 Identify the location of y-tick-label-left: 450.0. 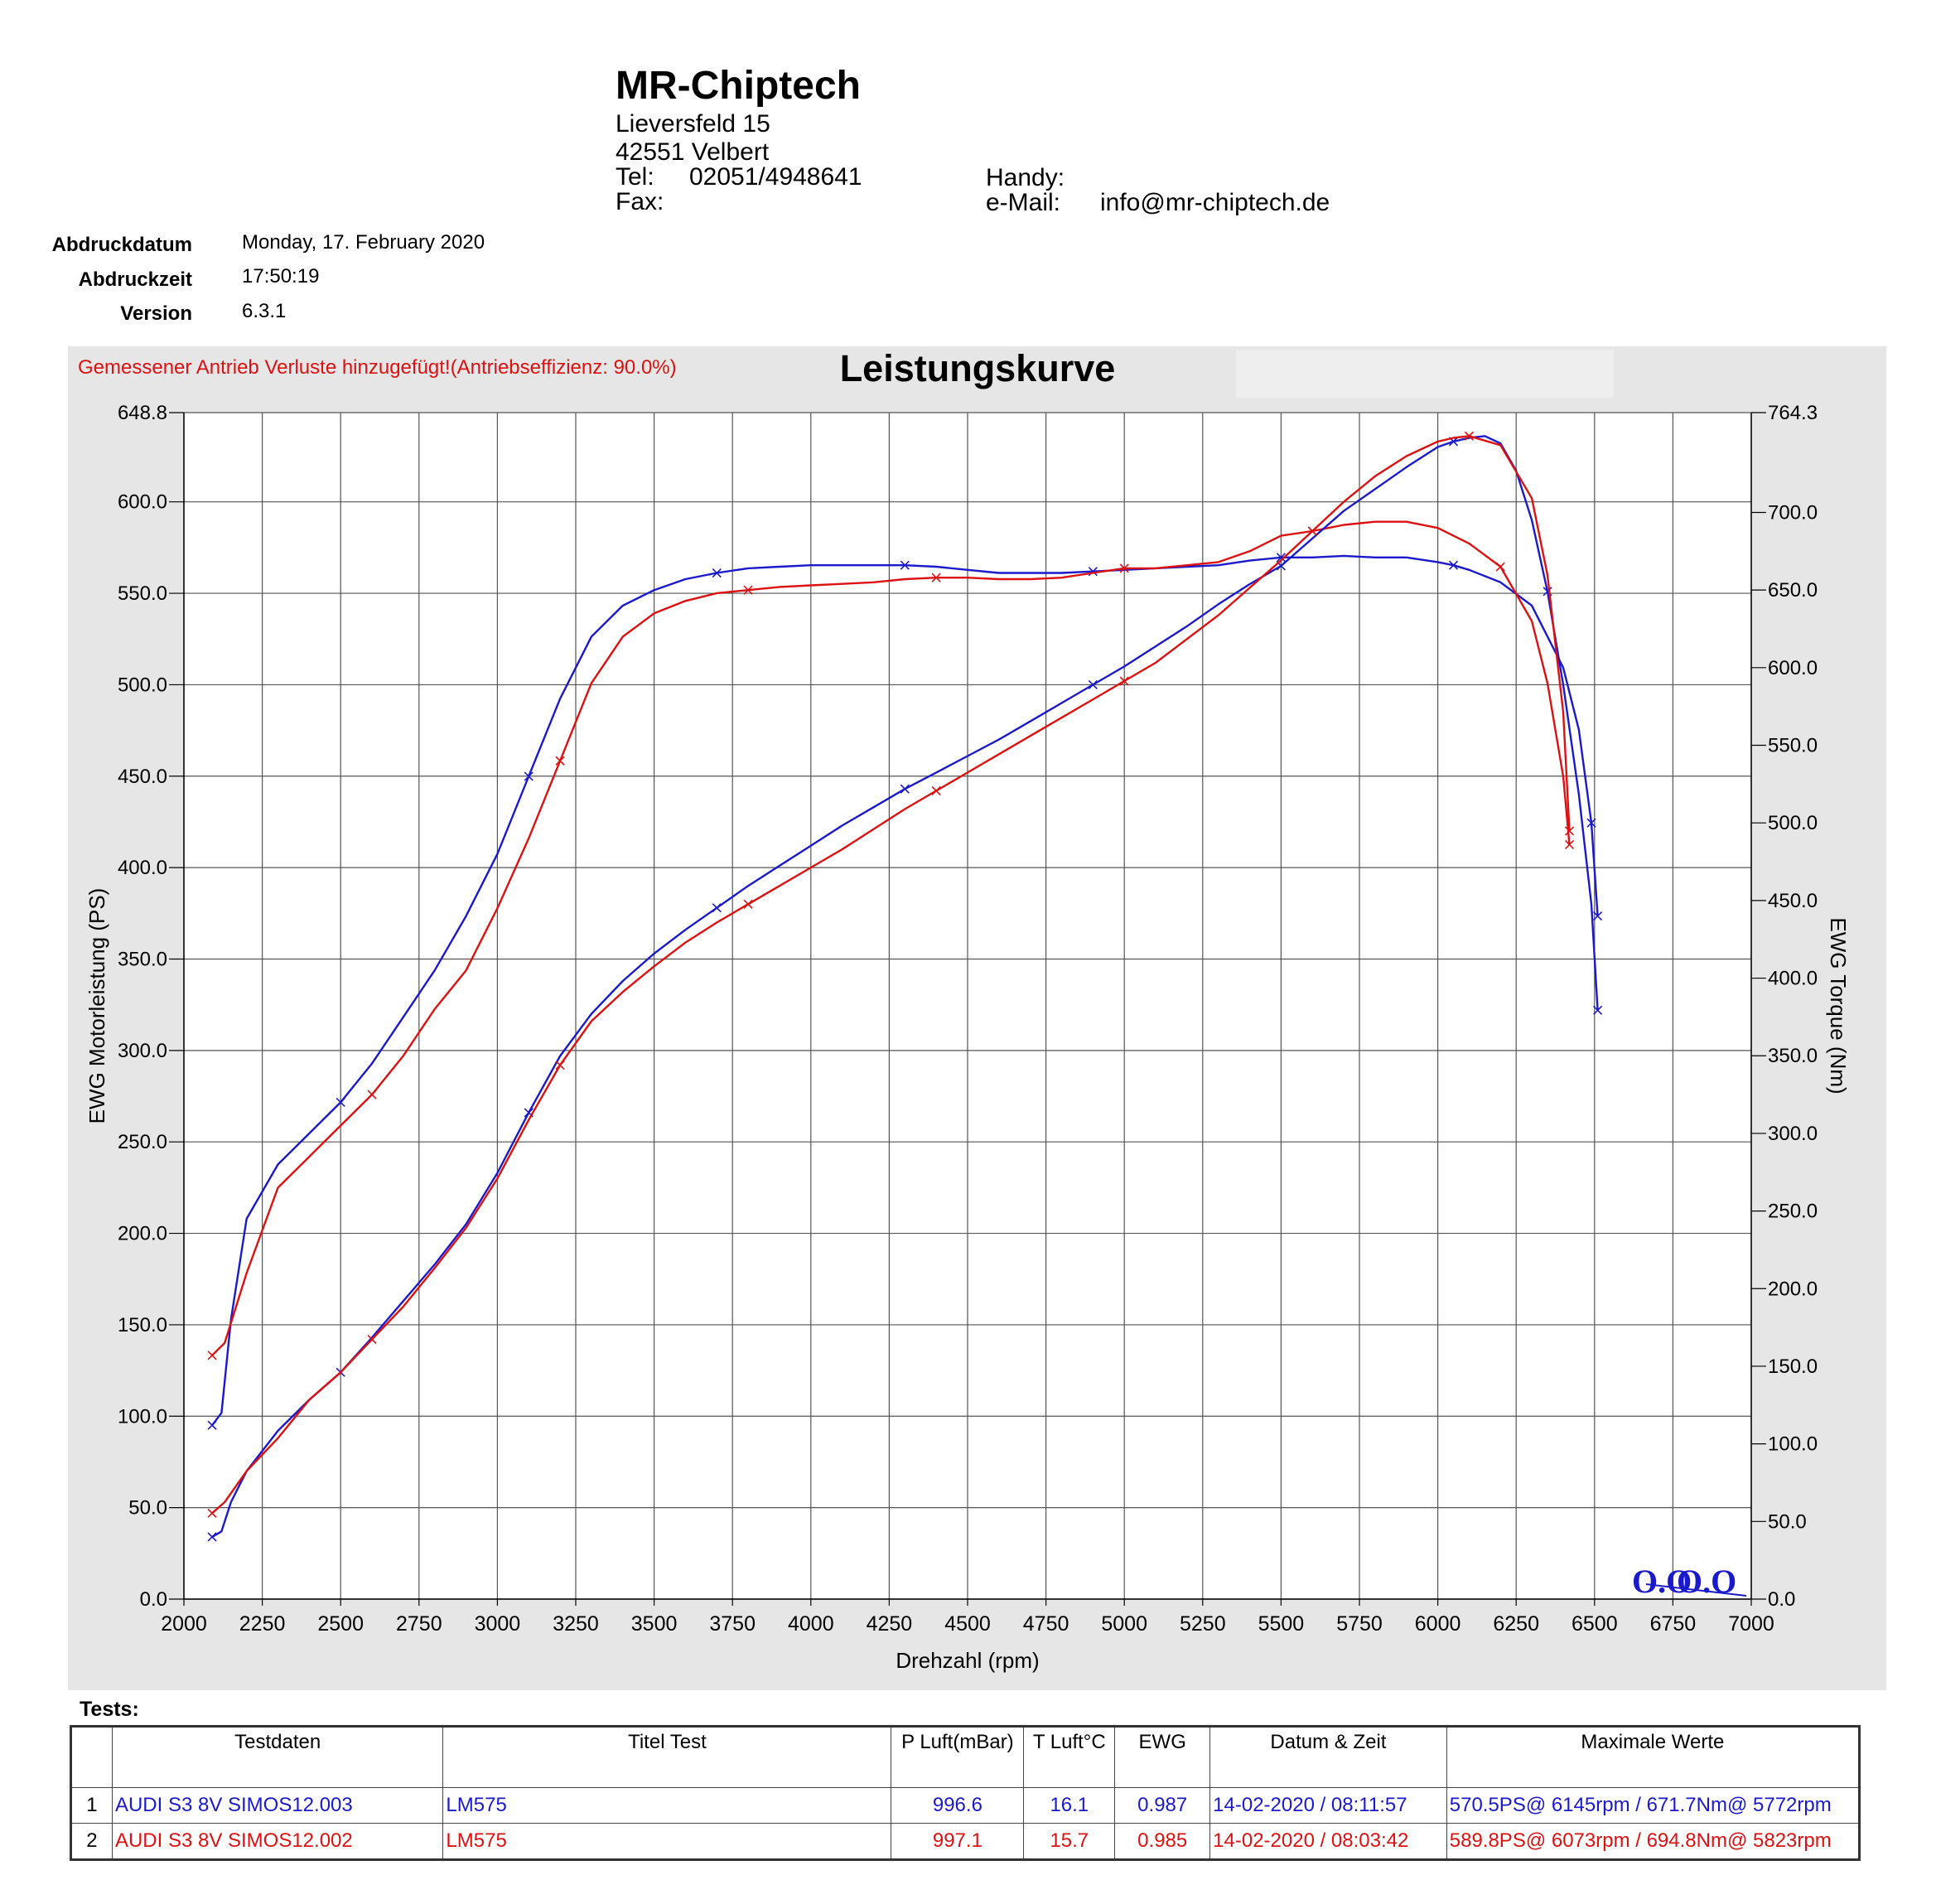
(143, 777).